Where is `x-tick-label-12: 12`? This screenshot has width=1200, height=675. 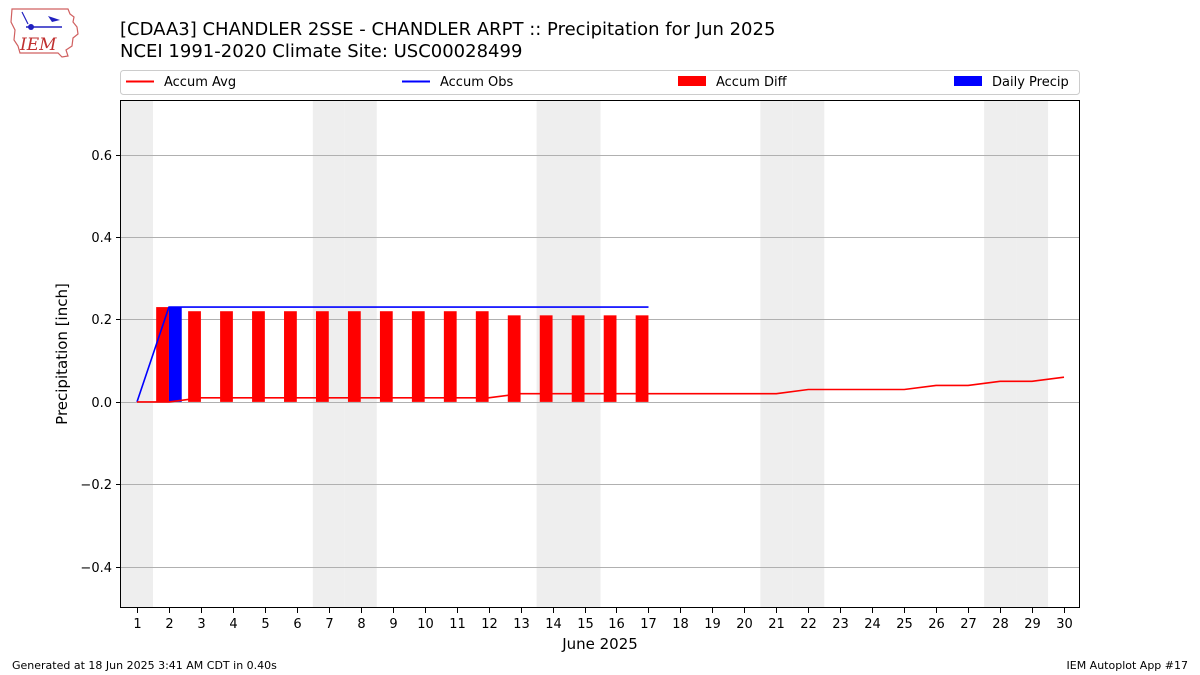
x-tick-label-12: 12 is located at coordinates (489, 624).